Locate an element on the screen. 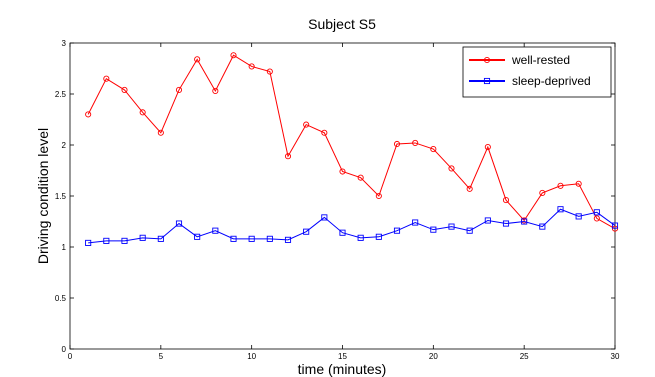 Image resolution: width=655 pixels, height=377 pixels. y-tick-label: 2 is located at coordinates (64, 145).